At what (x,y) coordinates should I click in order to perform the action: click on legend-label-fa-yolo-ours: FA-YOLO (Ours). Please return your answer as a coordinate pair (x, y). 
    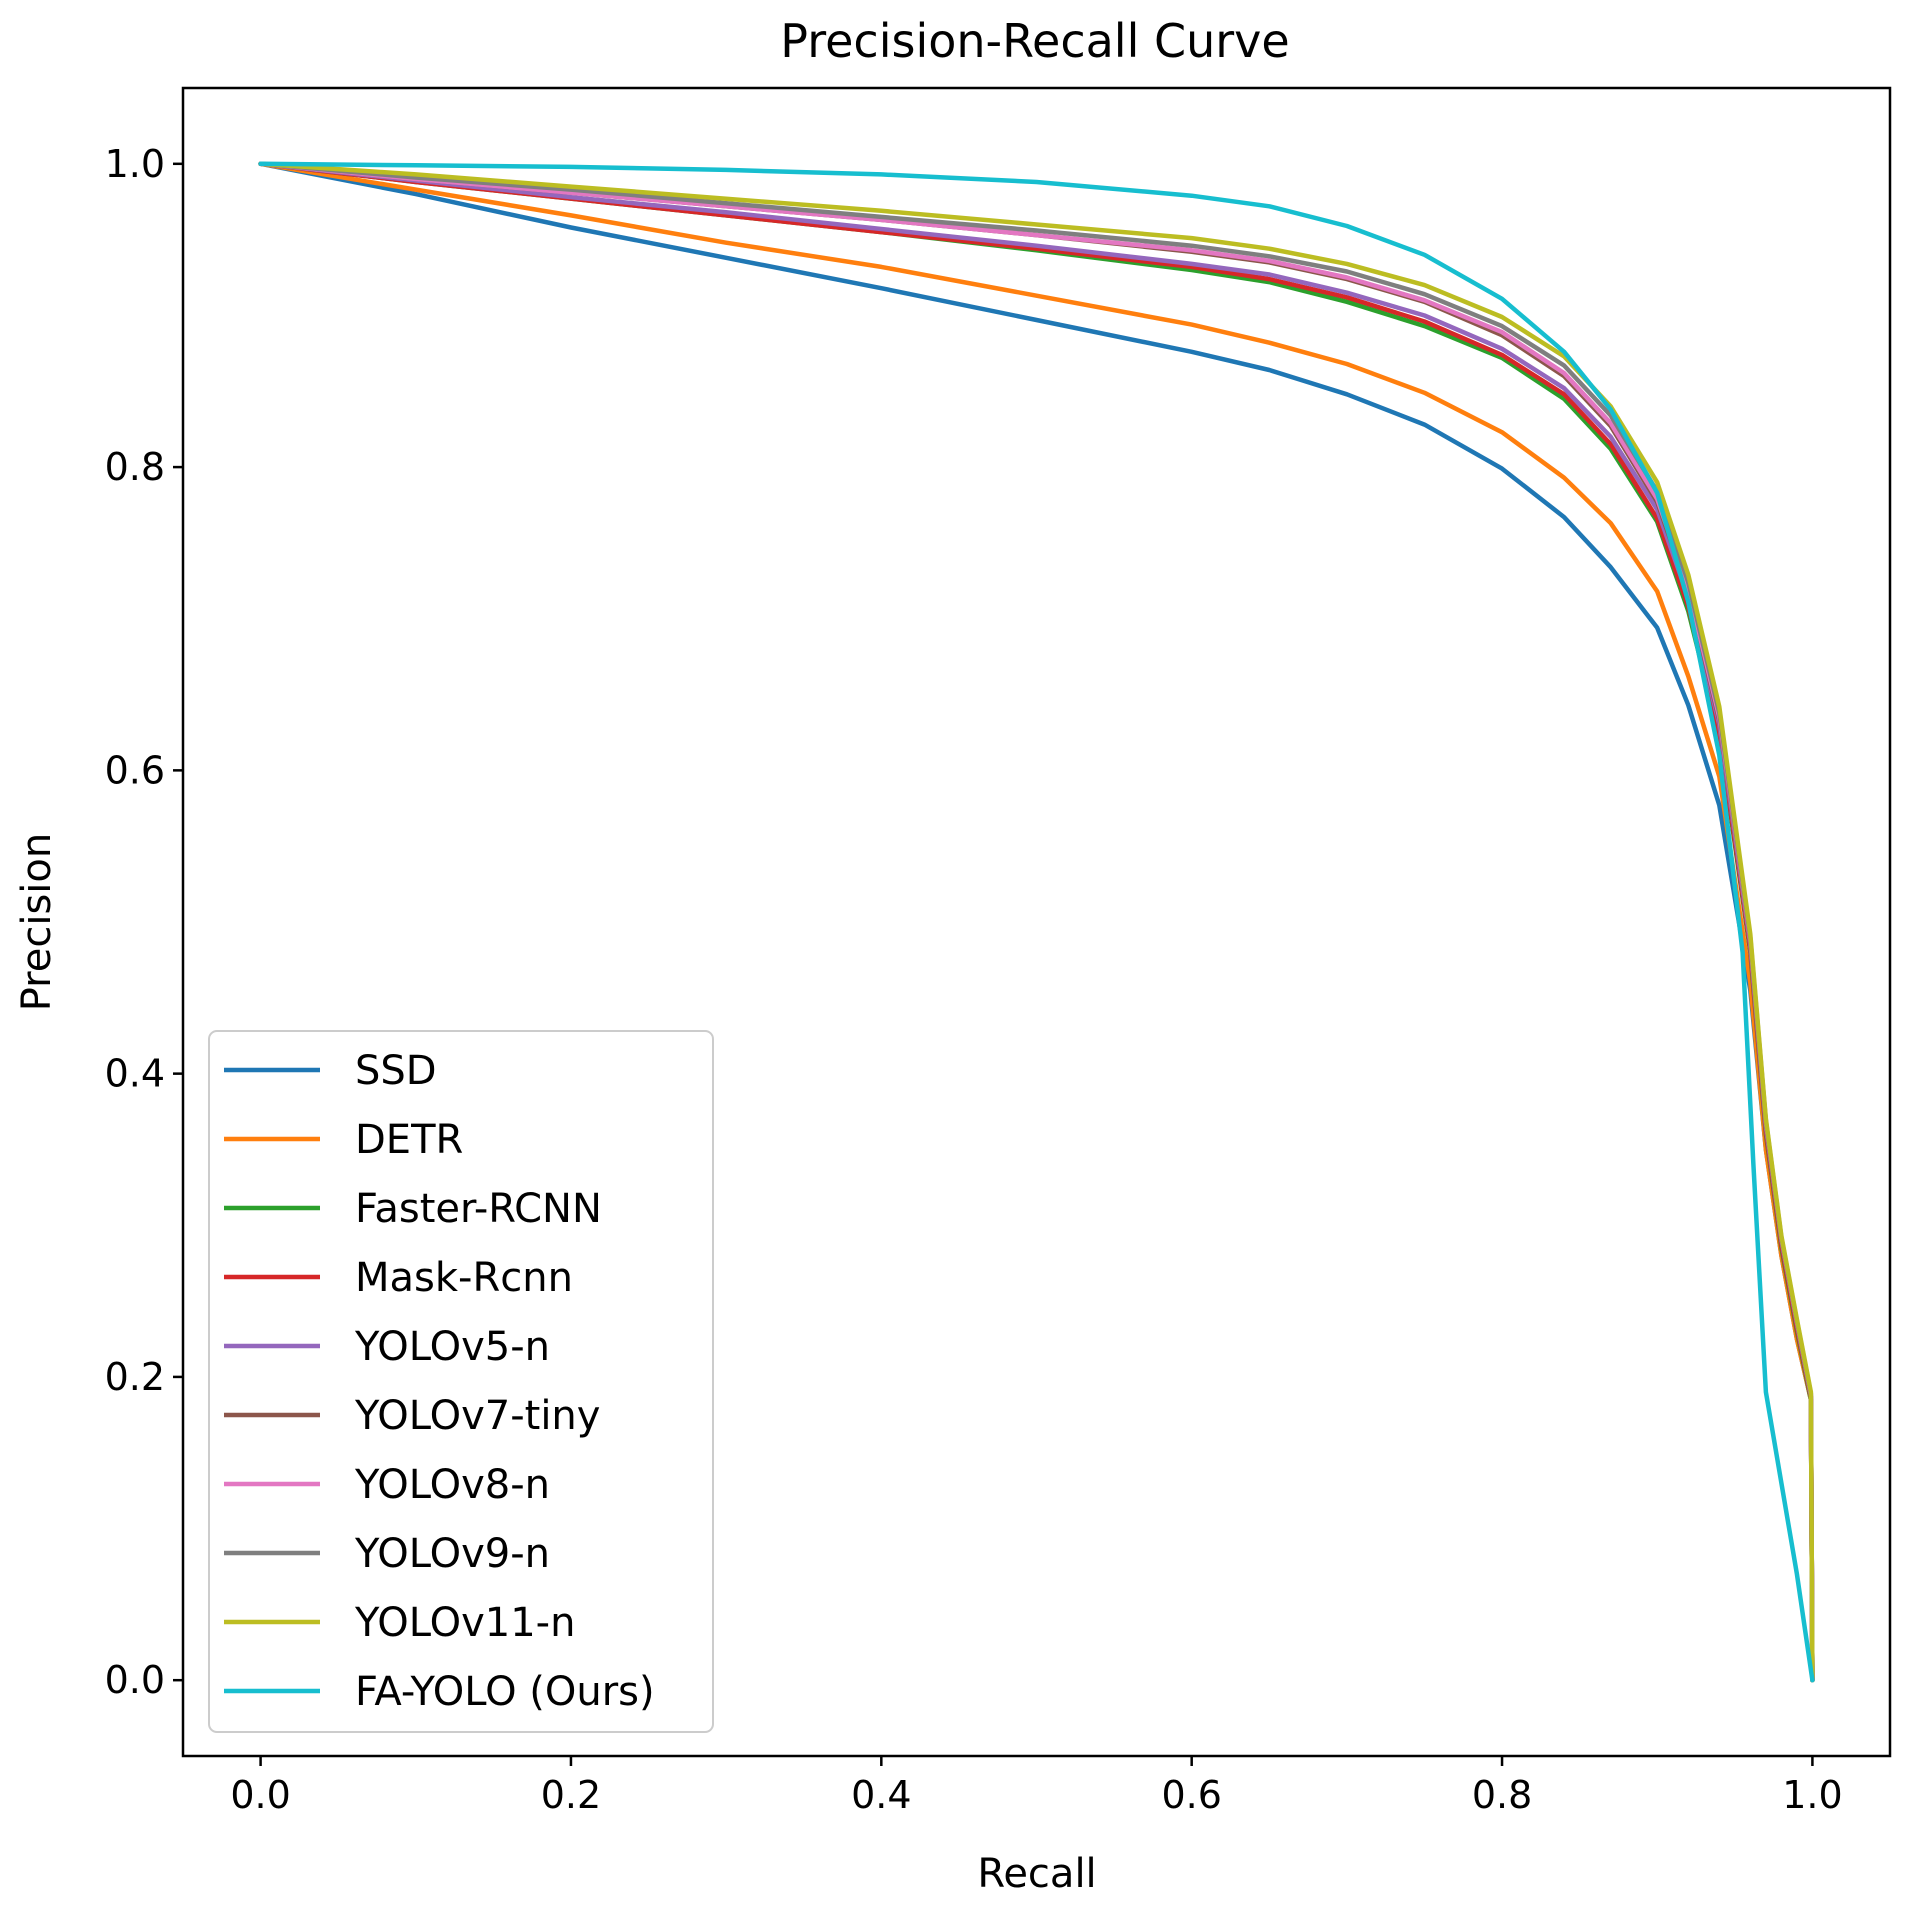
    Looking at the image, I should click on (505, 1692).